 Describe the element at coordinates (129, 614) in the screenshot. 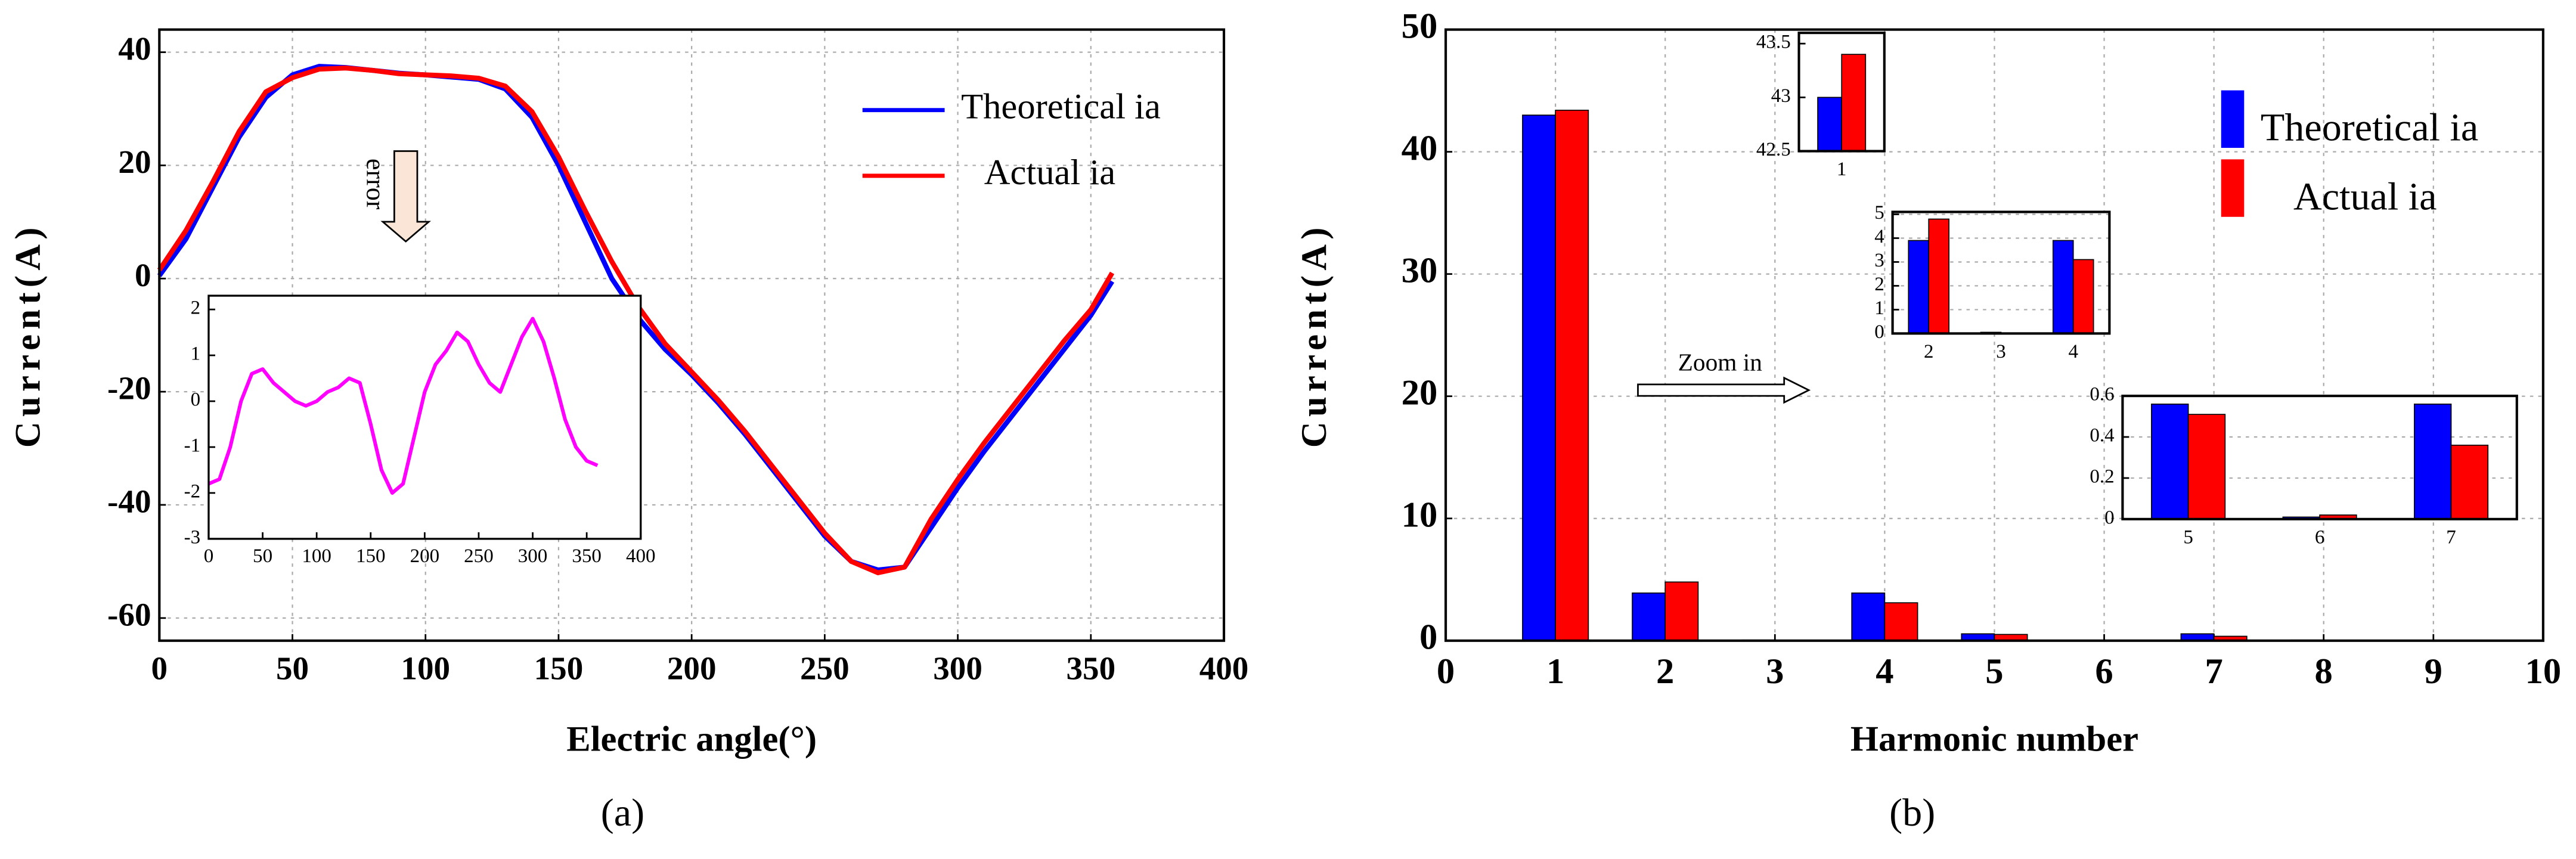

I see `y-tick-label: -60` at that location.